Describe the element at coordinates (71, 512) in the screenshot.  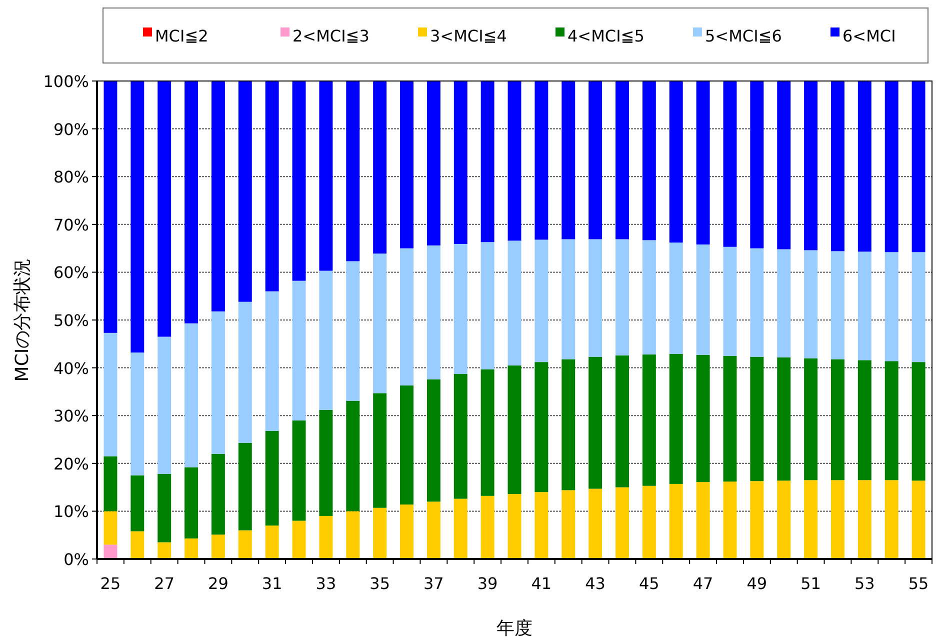
I see `y-tick-label: 10%` at that location.